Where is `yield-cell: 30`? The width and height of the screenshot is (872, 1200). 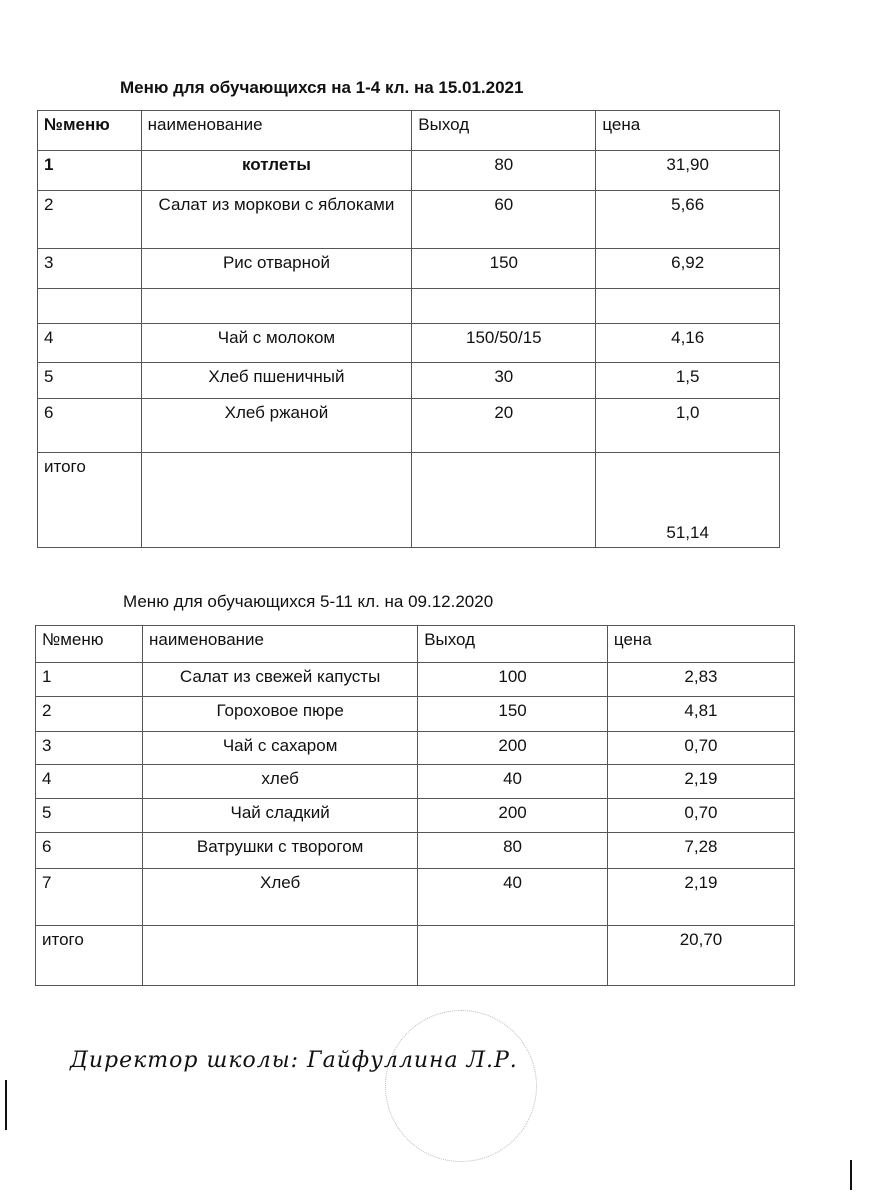 yield-cell: 30 is located at coordinates (504, 380).